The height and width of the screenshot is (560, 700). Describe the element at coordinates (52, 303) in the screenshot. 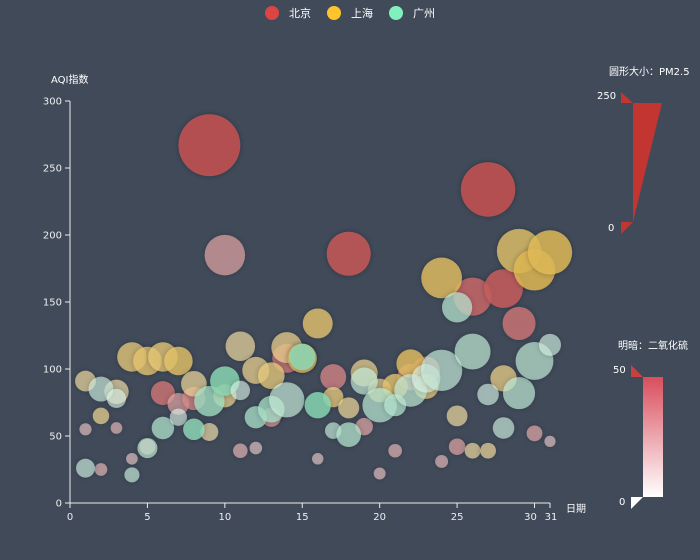

I see `y-tick-label: 150` at that location.